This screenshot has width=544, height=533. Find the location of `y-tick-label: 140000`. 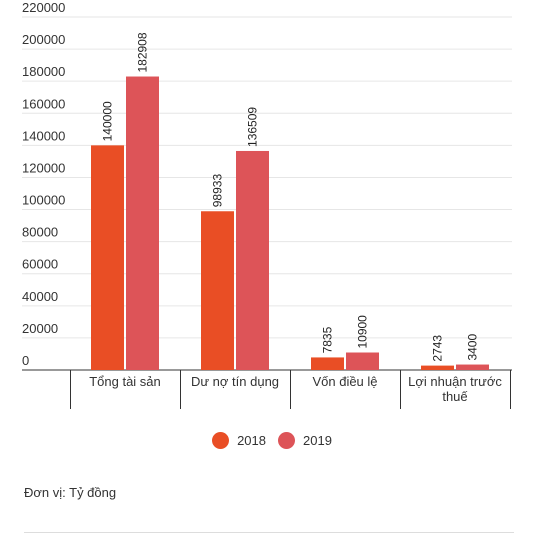

y-tick-label: 140000 is located at coordinates (43, 135).